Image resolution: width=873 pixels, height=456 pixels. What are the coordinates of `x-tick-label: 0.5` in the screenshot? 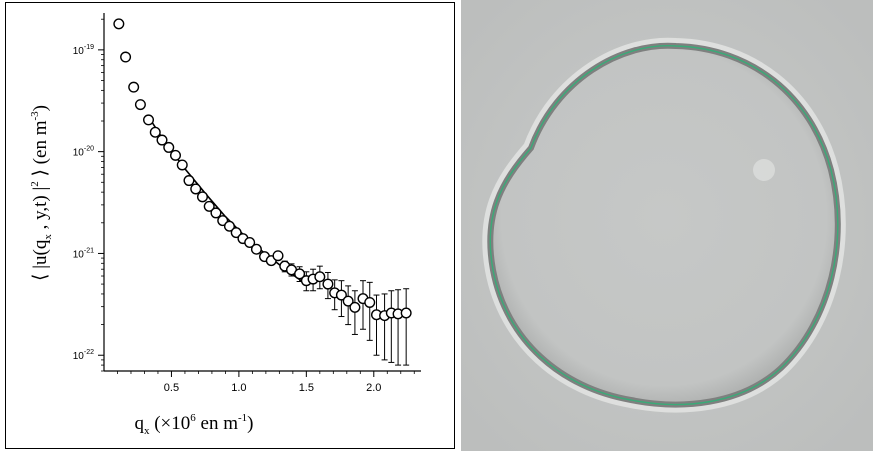 It's located at (171, 388).